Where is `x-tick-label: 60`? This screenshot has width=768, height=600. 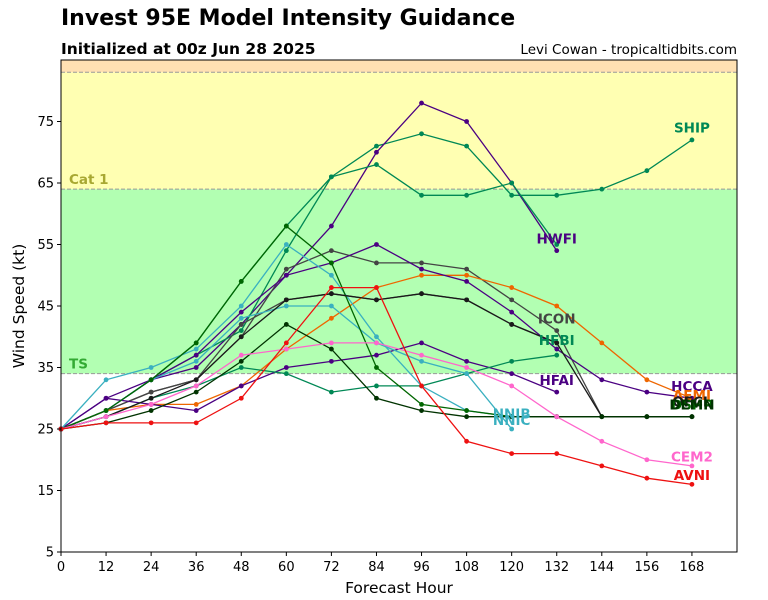 x-tick-label: 60 is located at coordinates (286, 567).